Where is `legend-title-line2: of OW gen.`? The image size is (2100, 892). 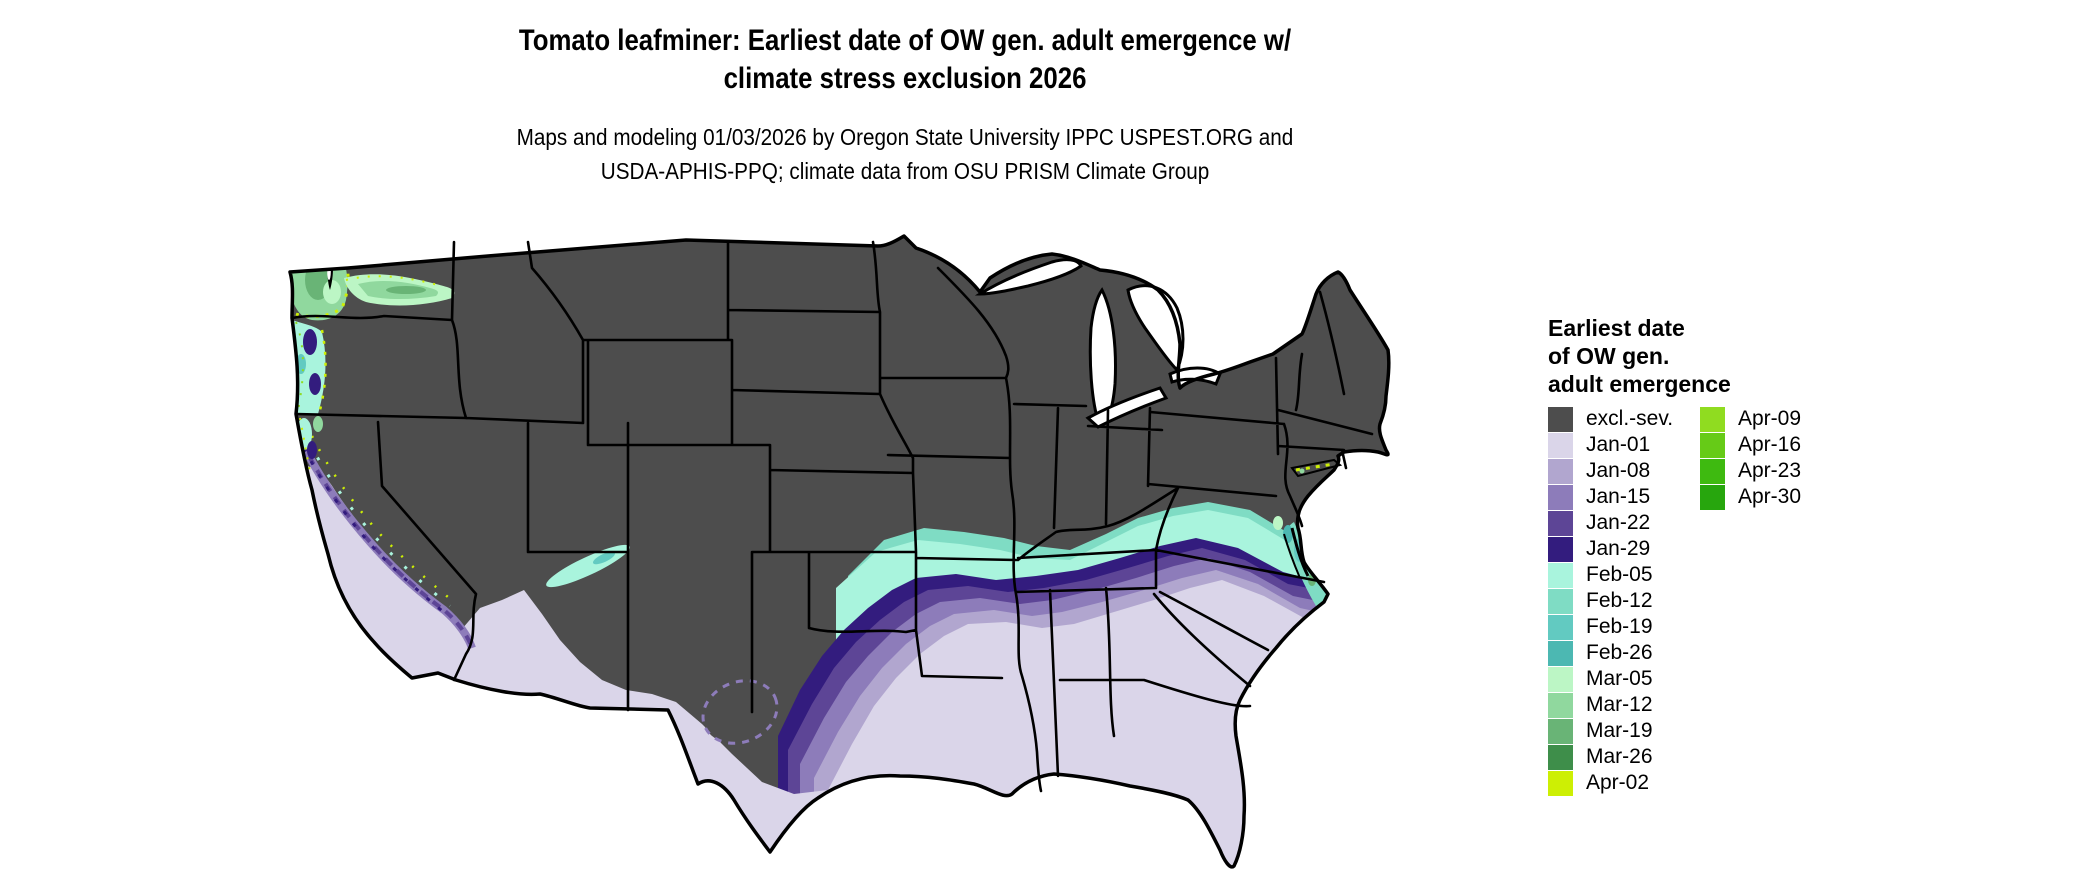 legend-title-line2: of OW gen. is located at coordinates (1609, 356).